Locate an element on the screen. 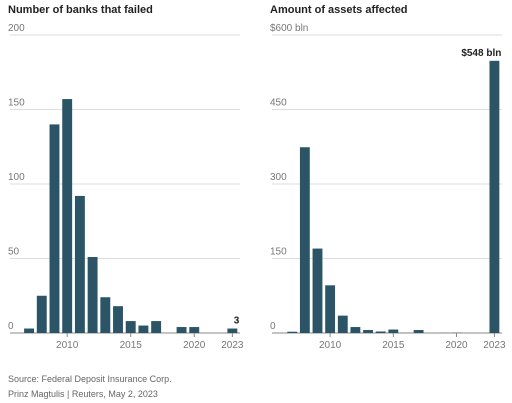  y-tick-label: 50 is located at coordinates (14, 252).